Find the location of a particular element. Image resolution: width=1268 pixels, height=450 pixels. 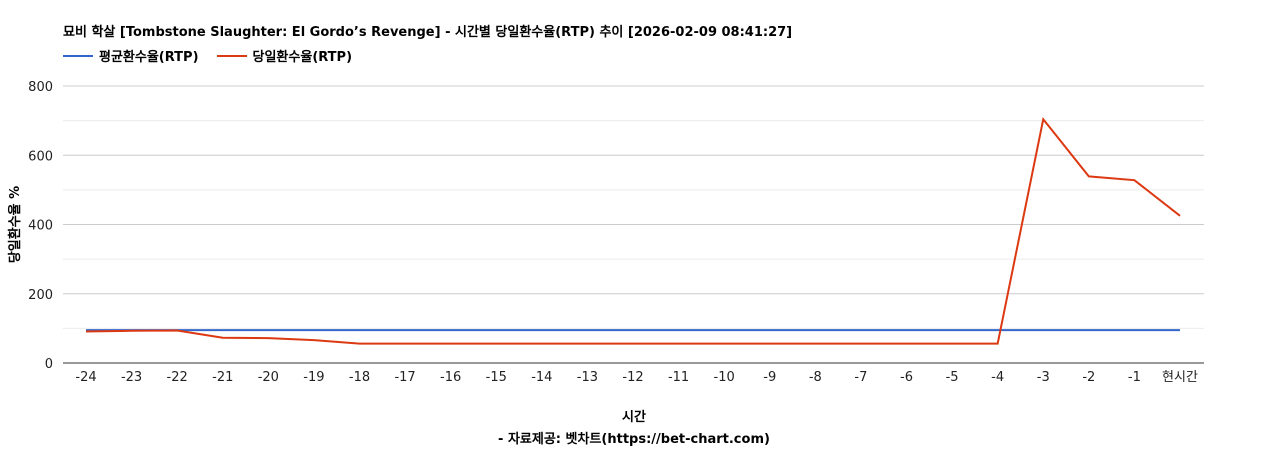

x-tick-label: -20 is located at coordinates (268, 377).